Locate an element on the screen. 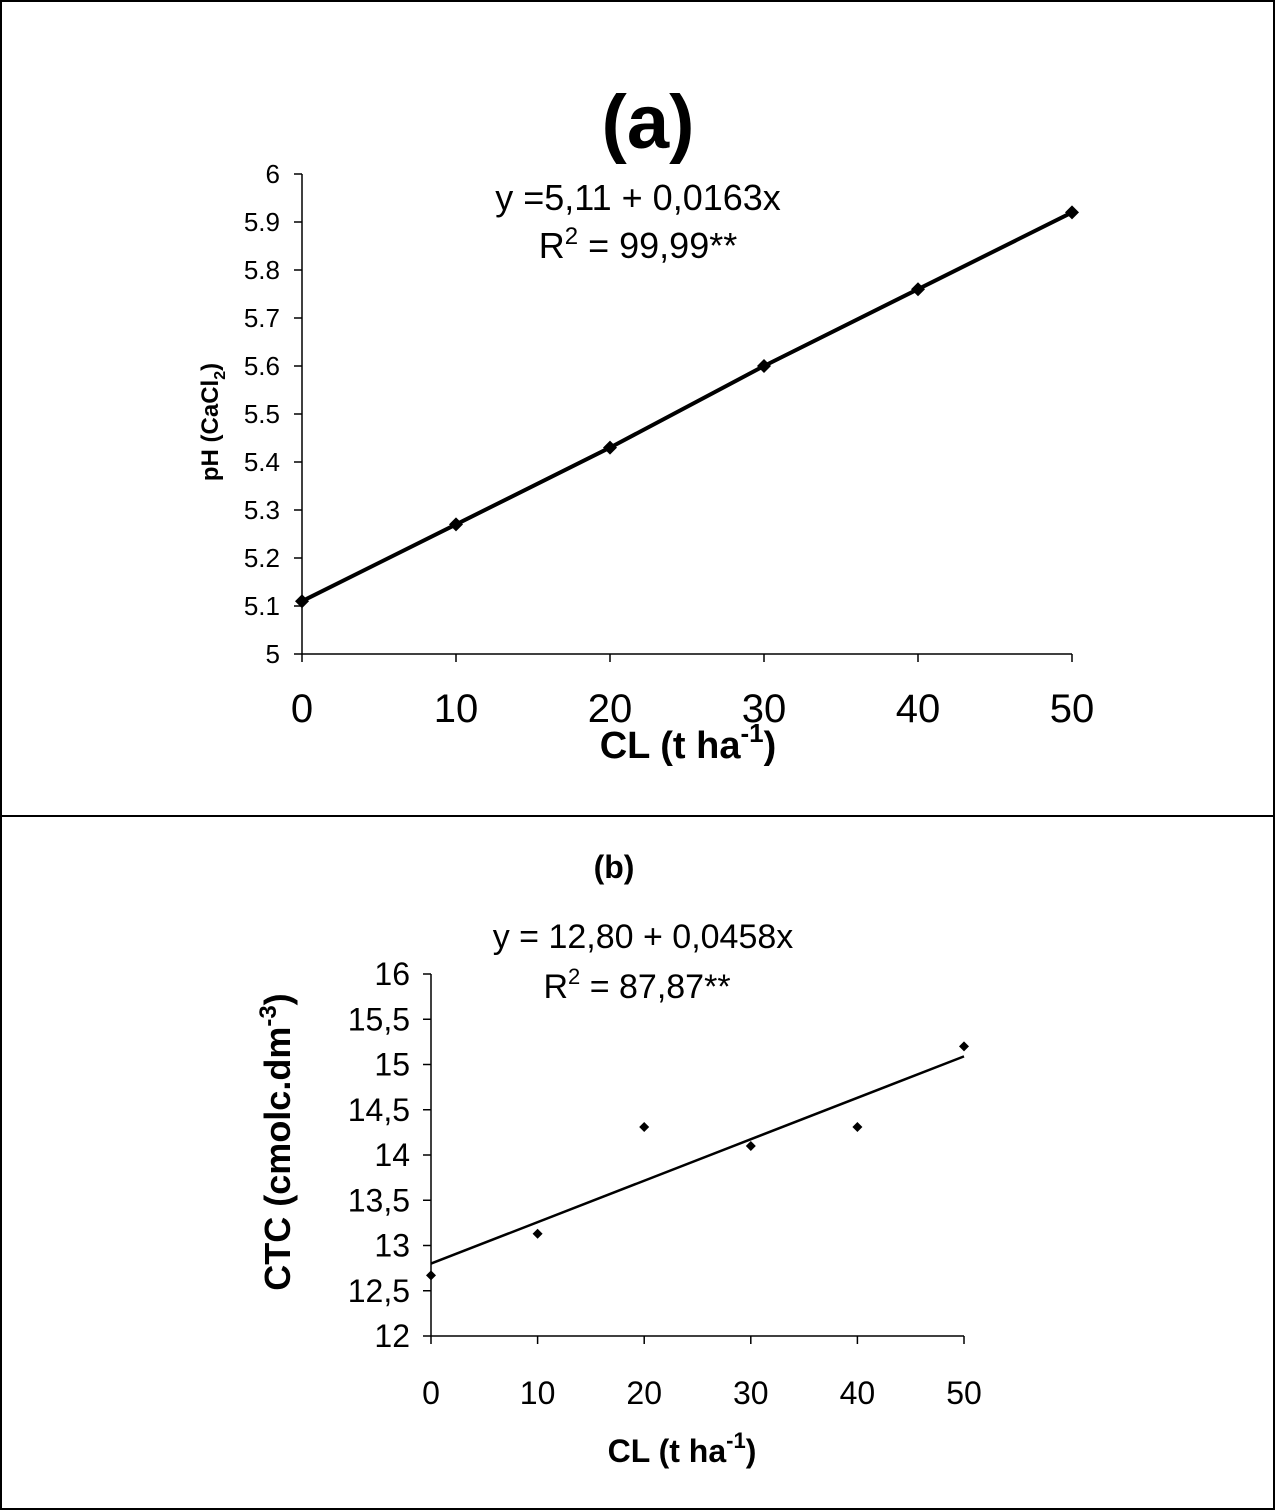 Image resolution: width=1275 pixels, height=1510 pixels. chart-b-x-tick-label: 50 is located at coordinates (964, 1393).